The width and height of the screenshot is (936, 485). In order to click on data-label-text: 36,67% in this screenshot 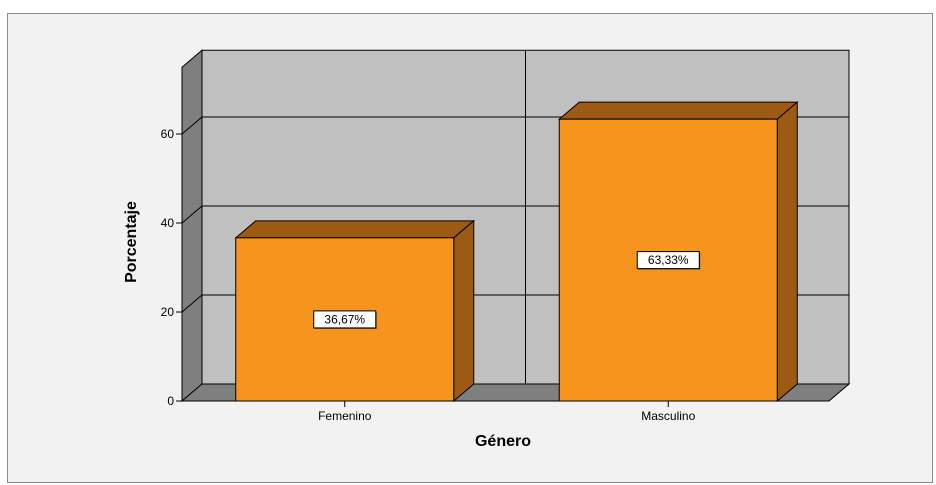, I will do `click(344, 319)`.